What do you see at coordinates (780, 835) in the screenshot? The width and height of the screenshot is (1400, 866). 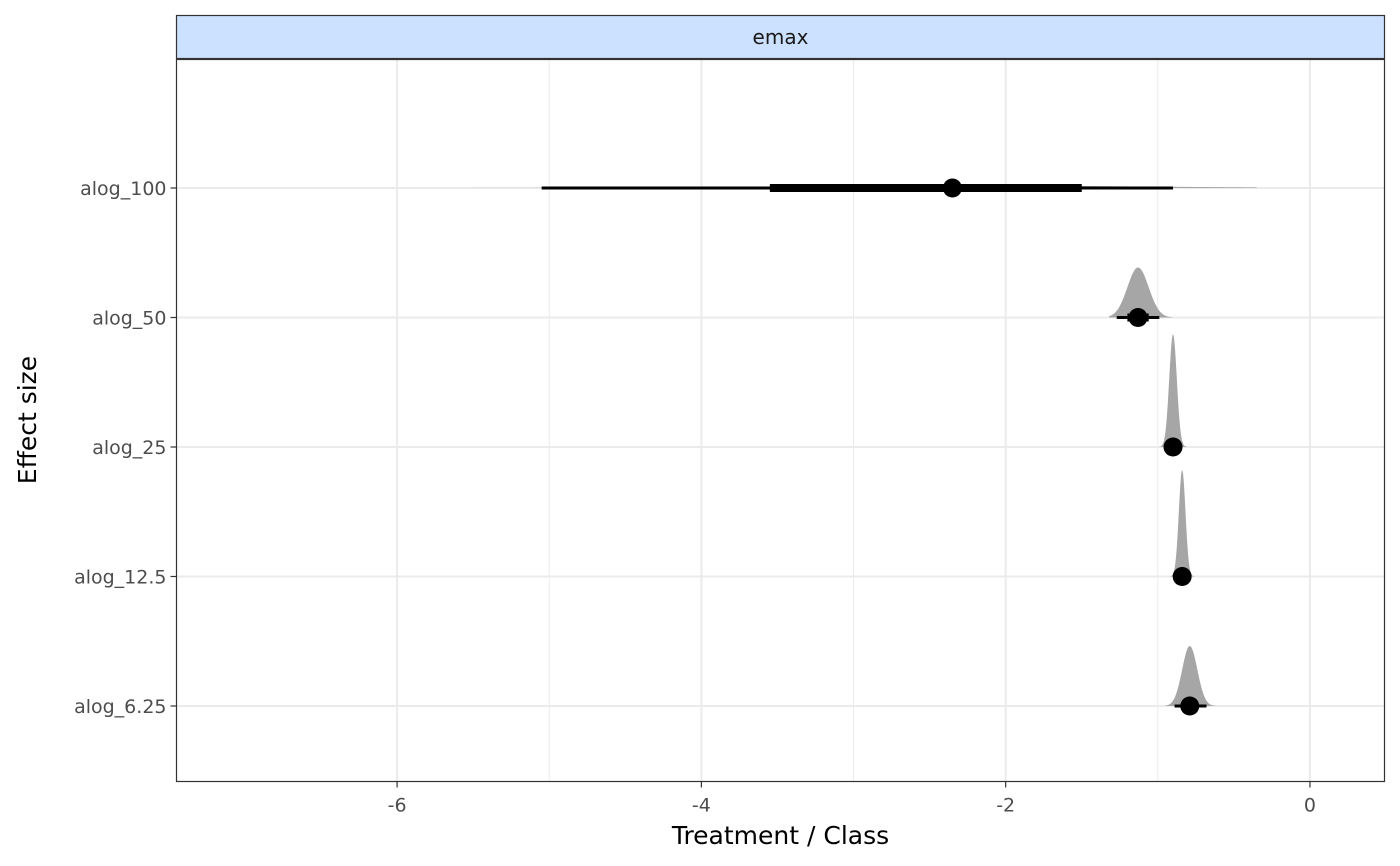 I see `x-axis-title: Treatment / Class` at bounding box center [780, 835].